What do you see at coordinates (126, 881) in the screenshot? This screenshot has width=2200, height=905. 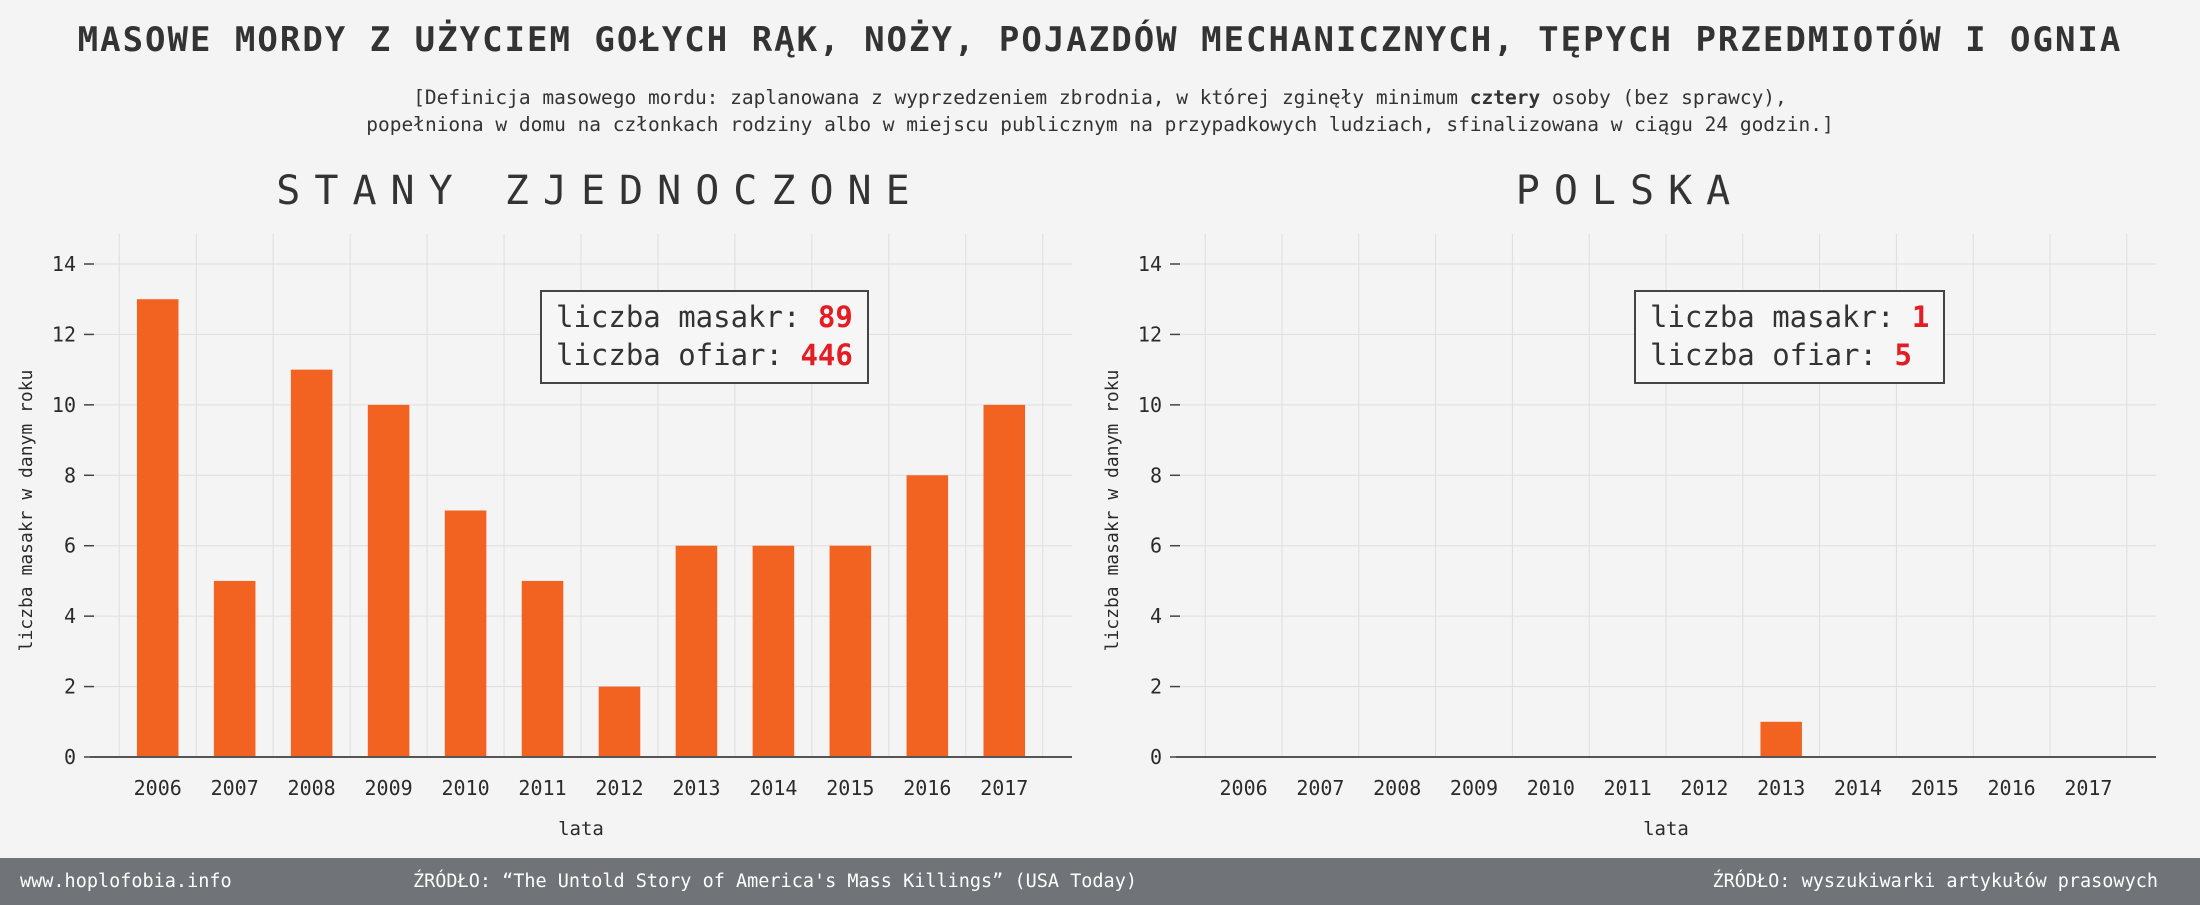 I see `footer-site-link: www.hoplofobia.info` at bounding box center [126, 881].